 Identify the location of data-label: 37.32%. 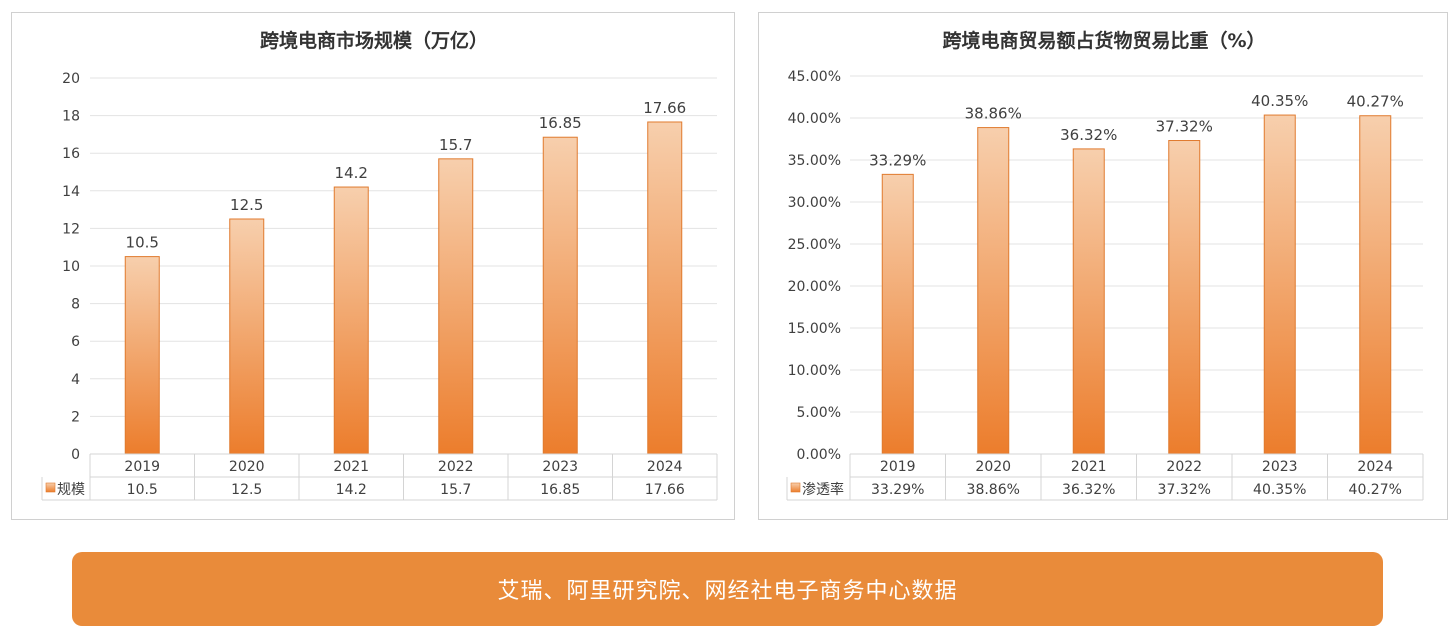
(1184, 127).